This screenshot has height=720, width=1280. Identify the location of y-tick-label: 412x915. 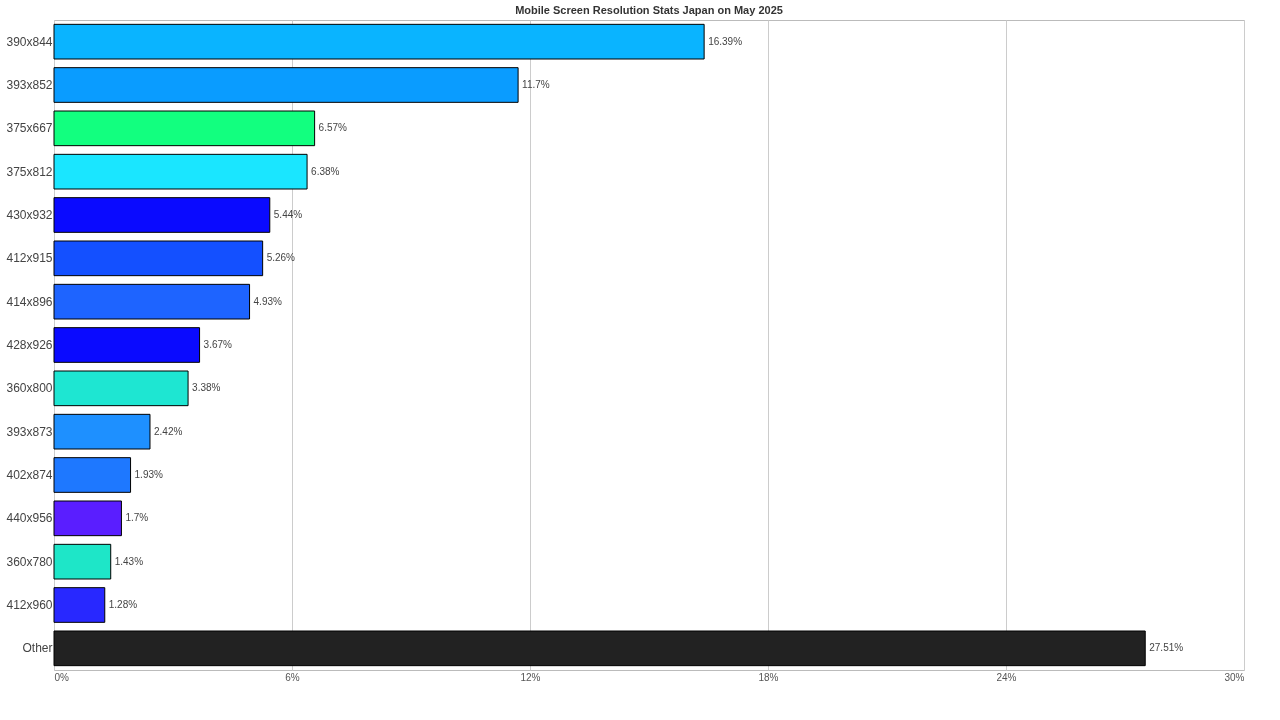
(29, 258).